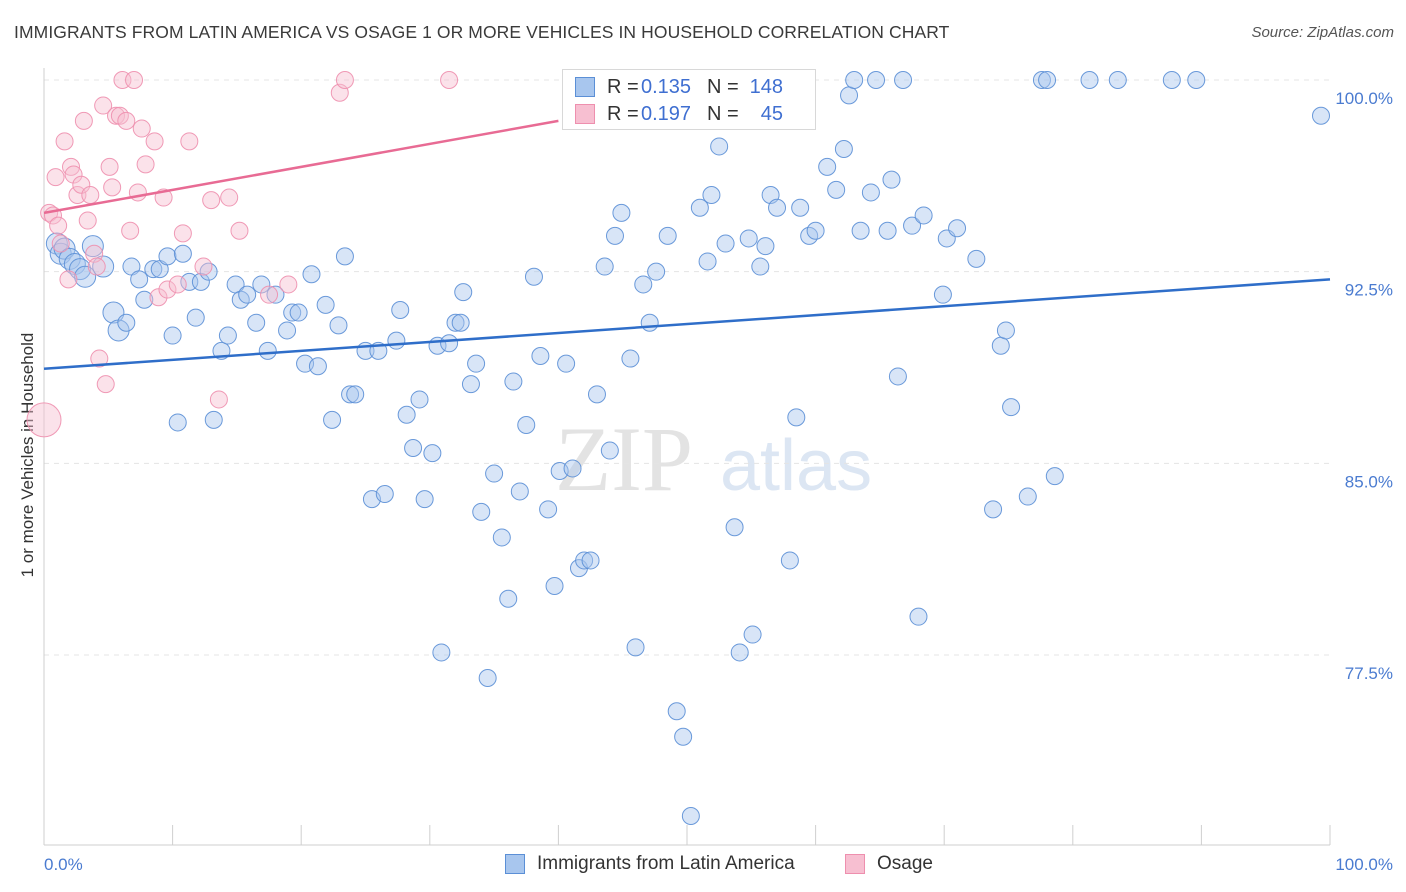 The height and width of the screenshot is (892, 1406). Describe the element at coordinates (679, 114) in the screenshot. I see `legend-row-pink: R = 0.197 N = 45` at that location.